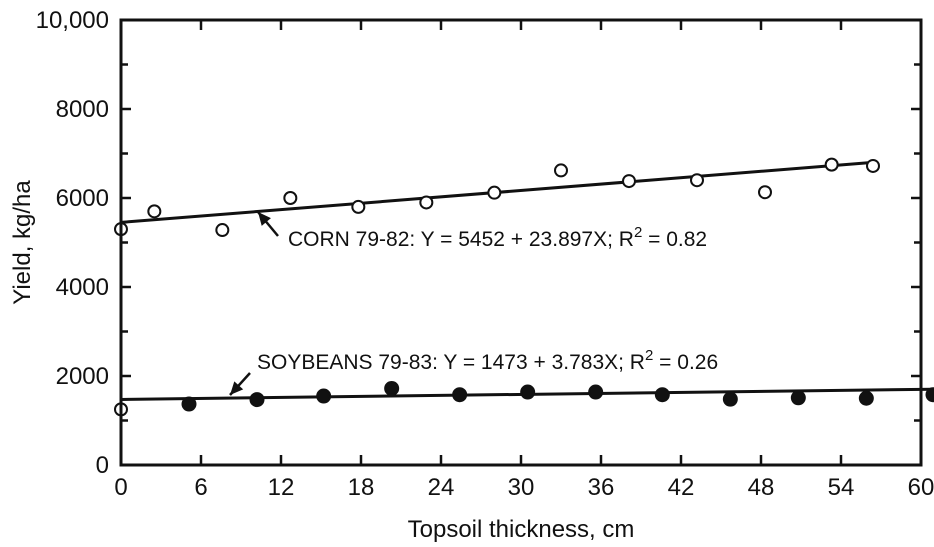  I want to click on x-tick-label: 48, so click(761, 487).